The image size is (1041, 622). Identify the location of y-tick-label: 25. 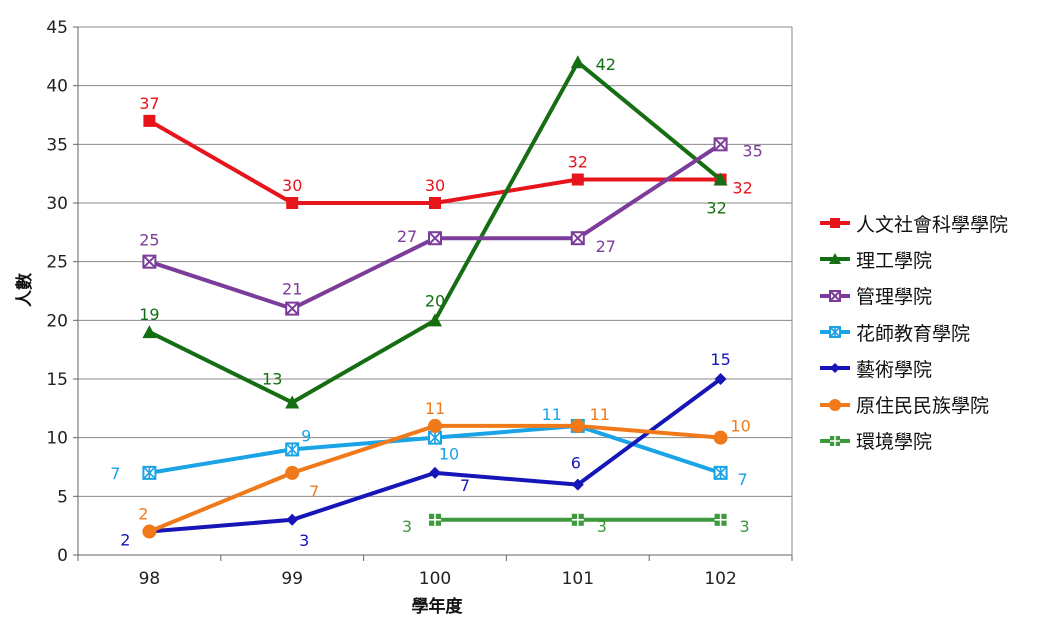
(57, 263).